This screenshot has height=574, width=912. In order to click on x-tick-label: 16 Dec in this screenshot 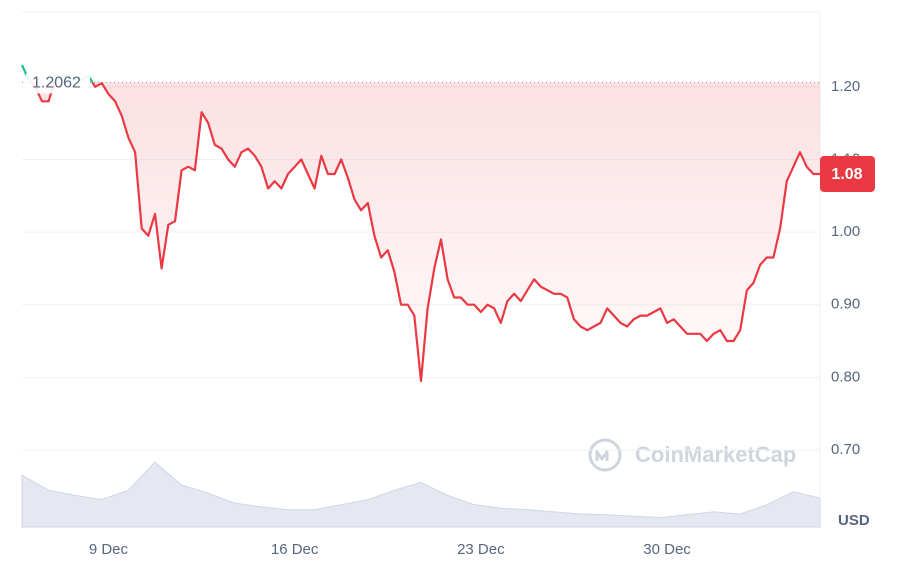, I will do `click(295, 549)`.